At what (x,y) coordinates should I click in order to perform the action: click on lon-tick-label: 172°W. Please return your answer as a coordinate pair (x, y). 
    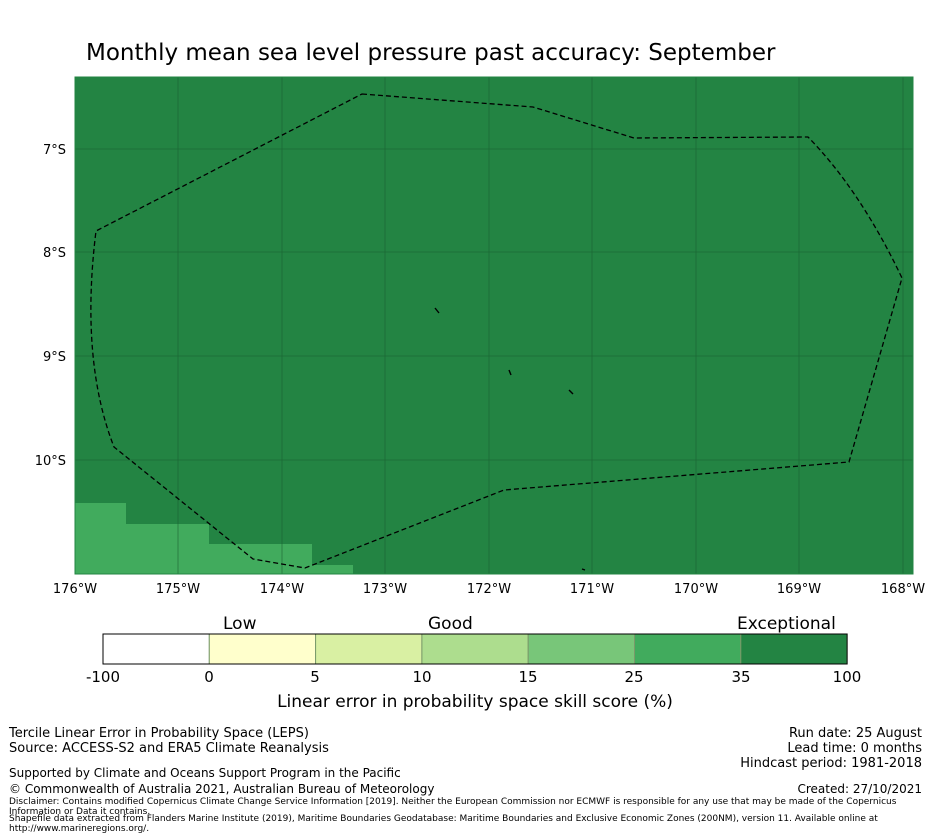
    Looking at the image, I should click on (489, 589).